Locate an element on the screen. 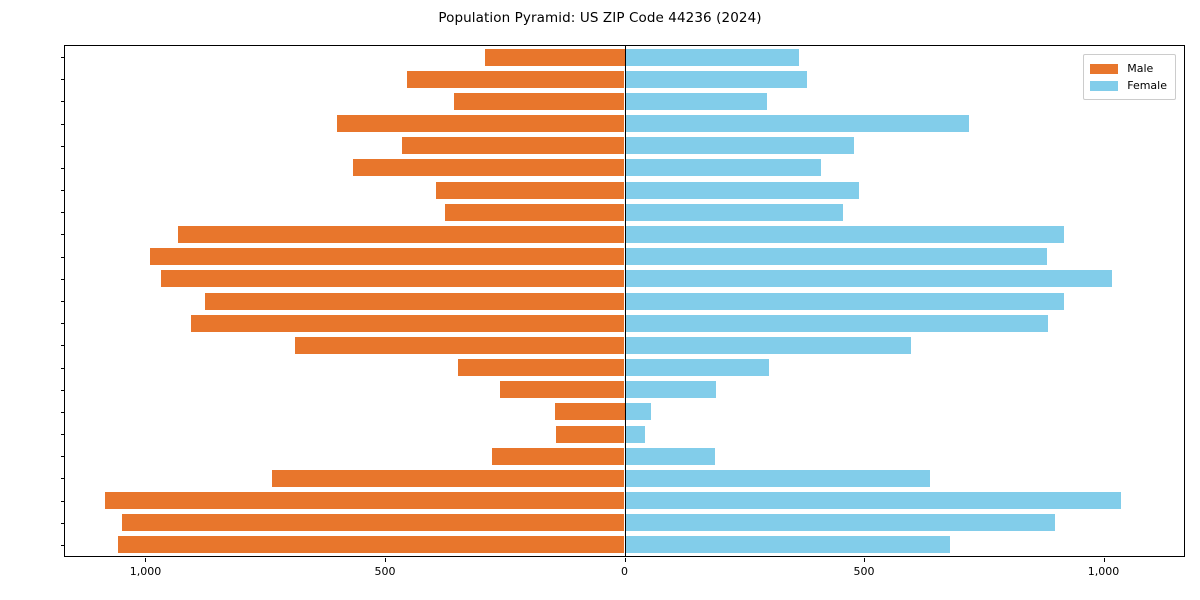 Image resolution: width=1200 pixels, height=600 pixels. x-tick-label: 500 is located at coordinates (864, 571).